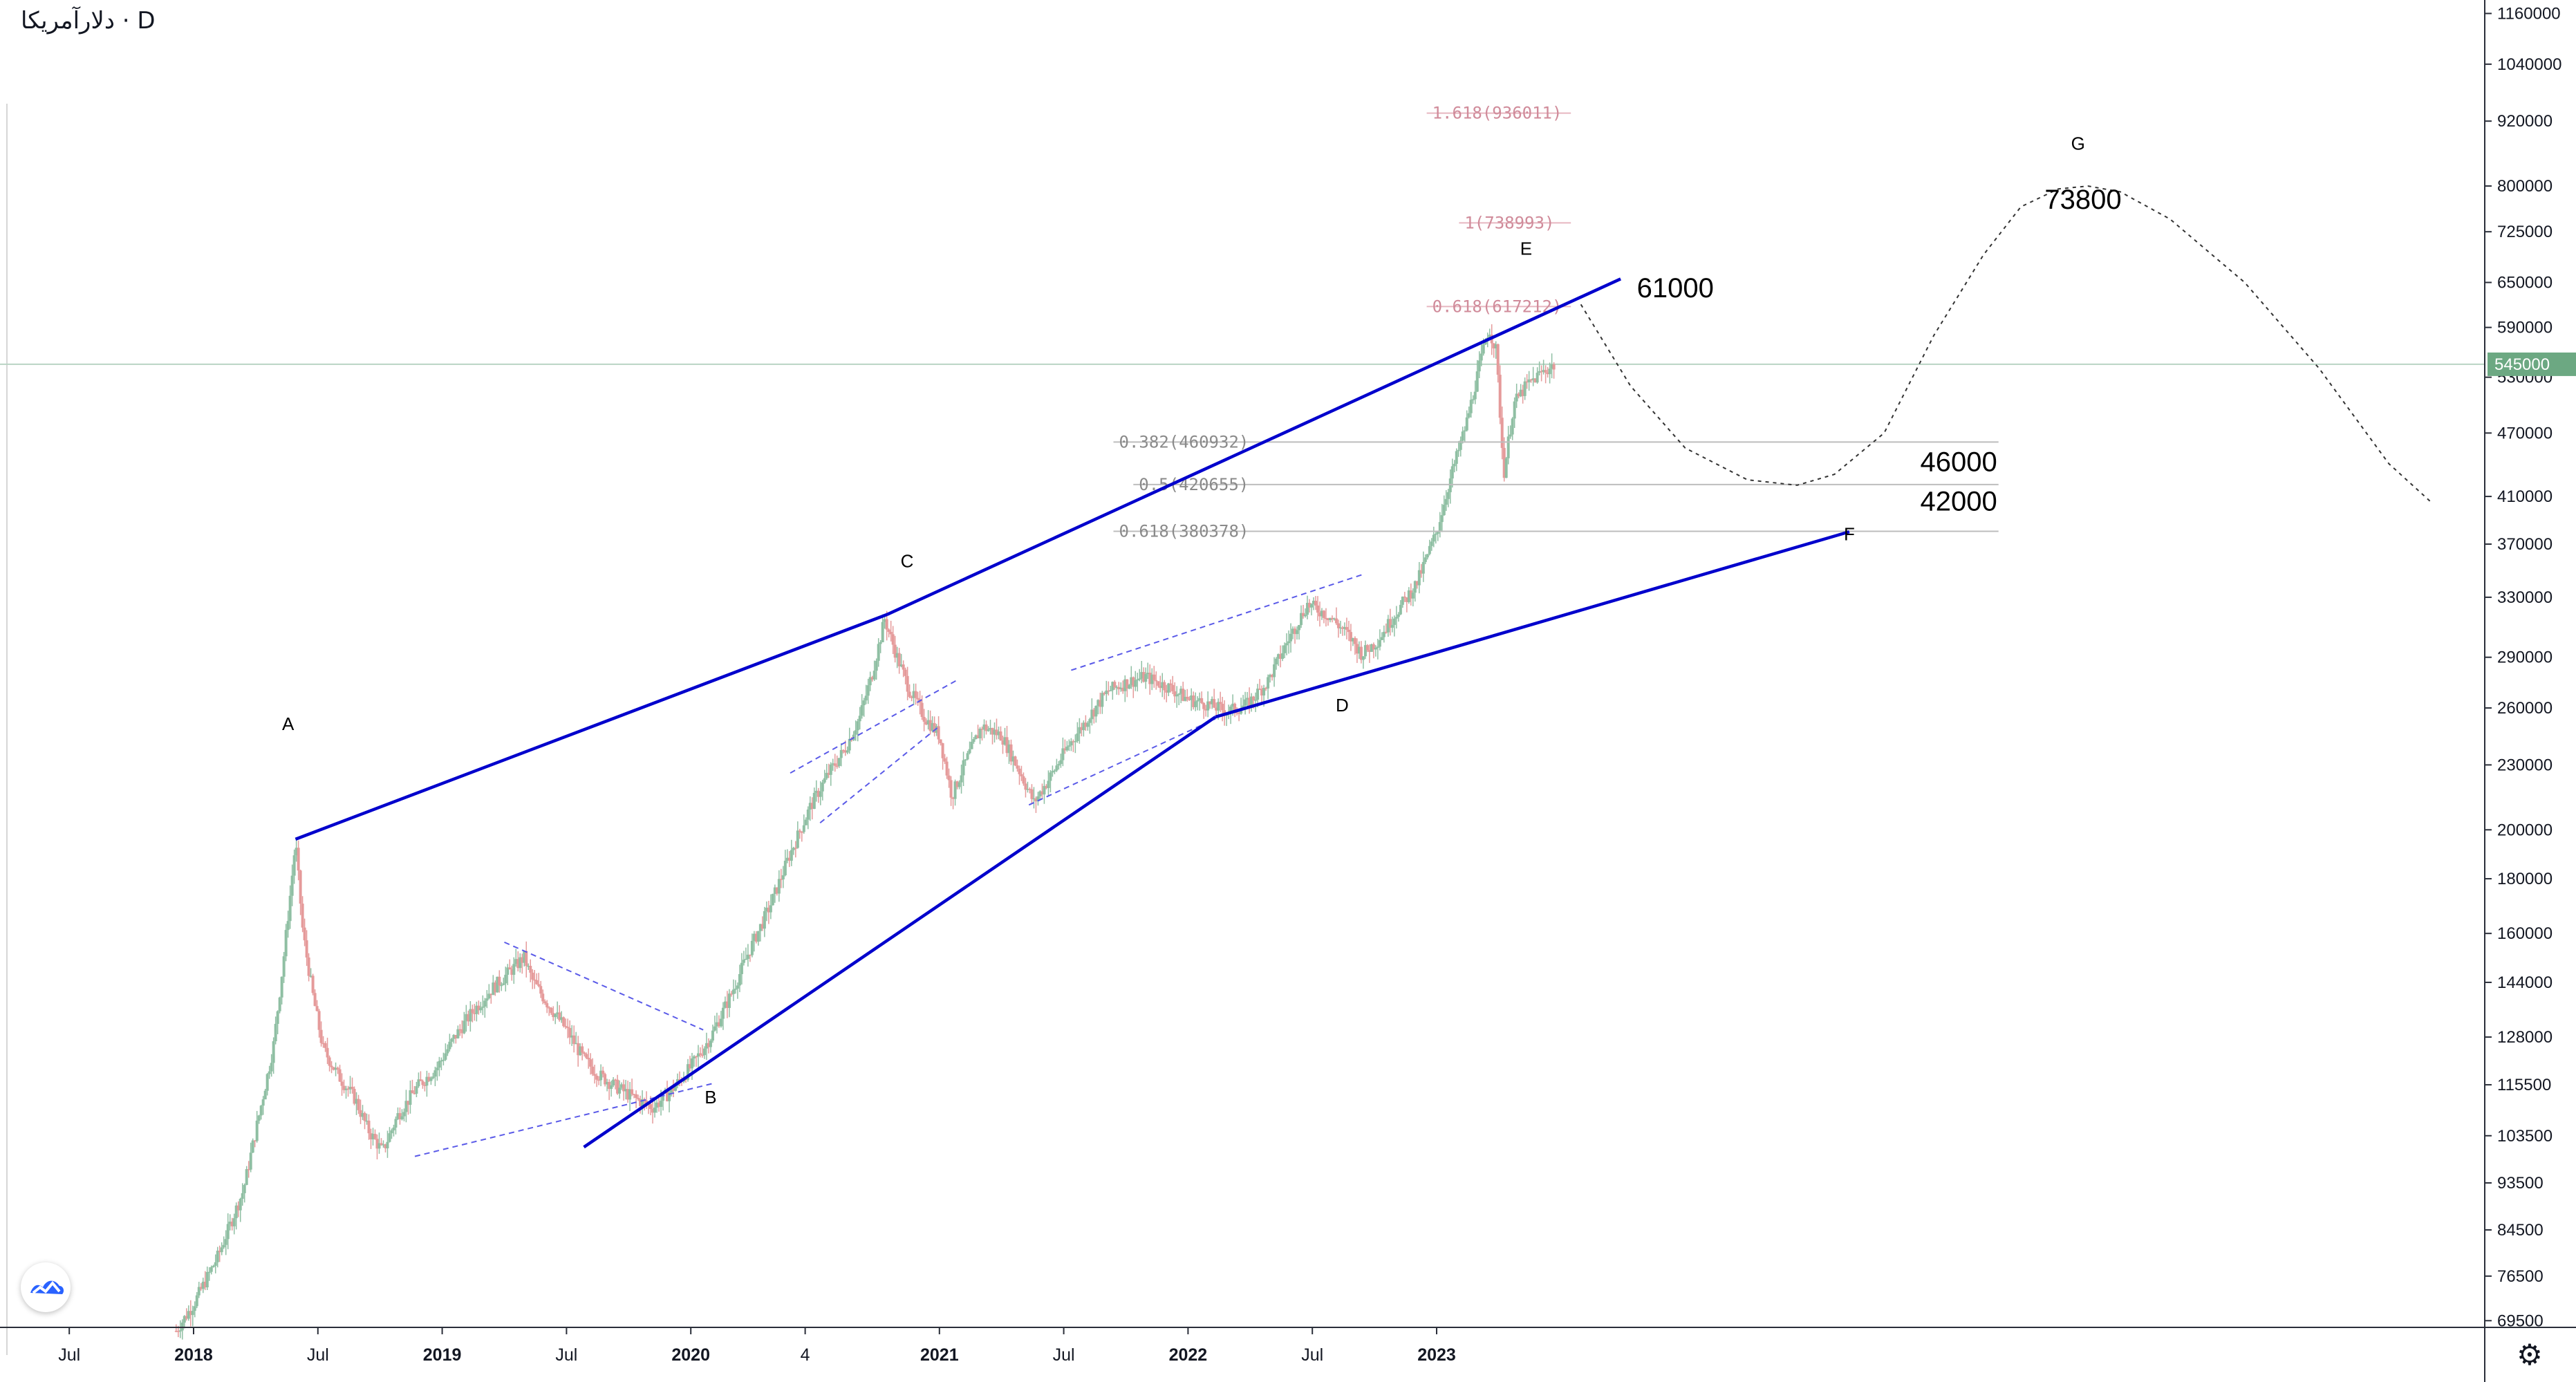 The width and height of the screenshot is (2576, 1382). What do you see at coordinates (1675, 288) in the screenshot?
I see `price-target-annotation: 61000` at bounding box center [1675, 288].